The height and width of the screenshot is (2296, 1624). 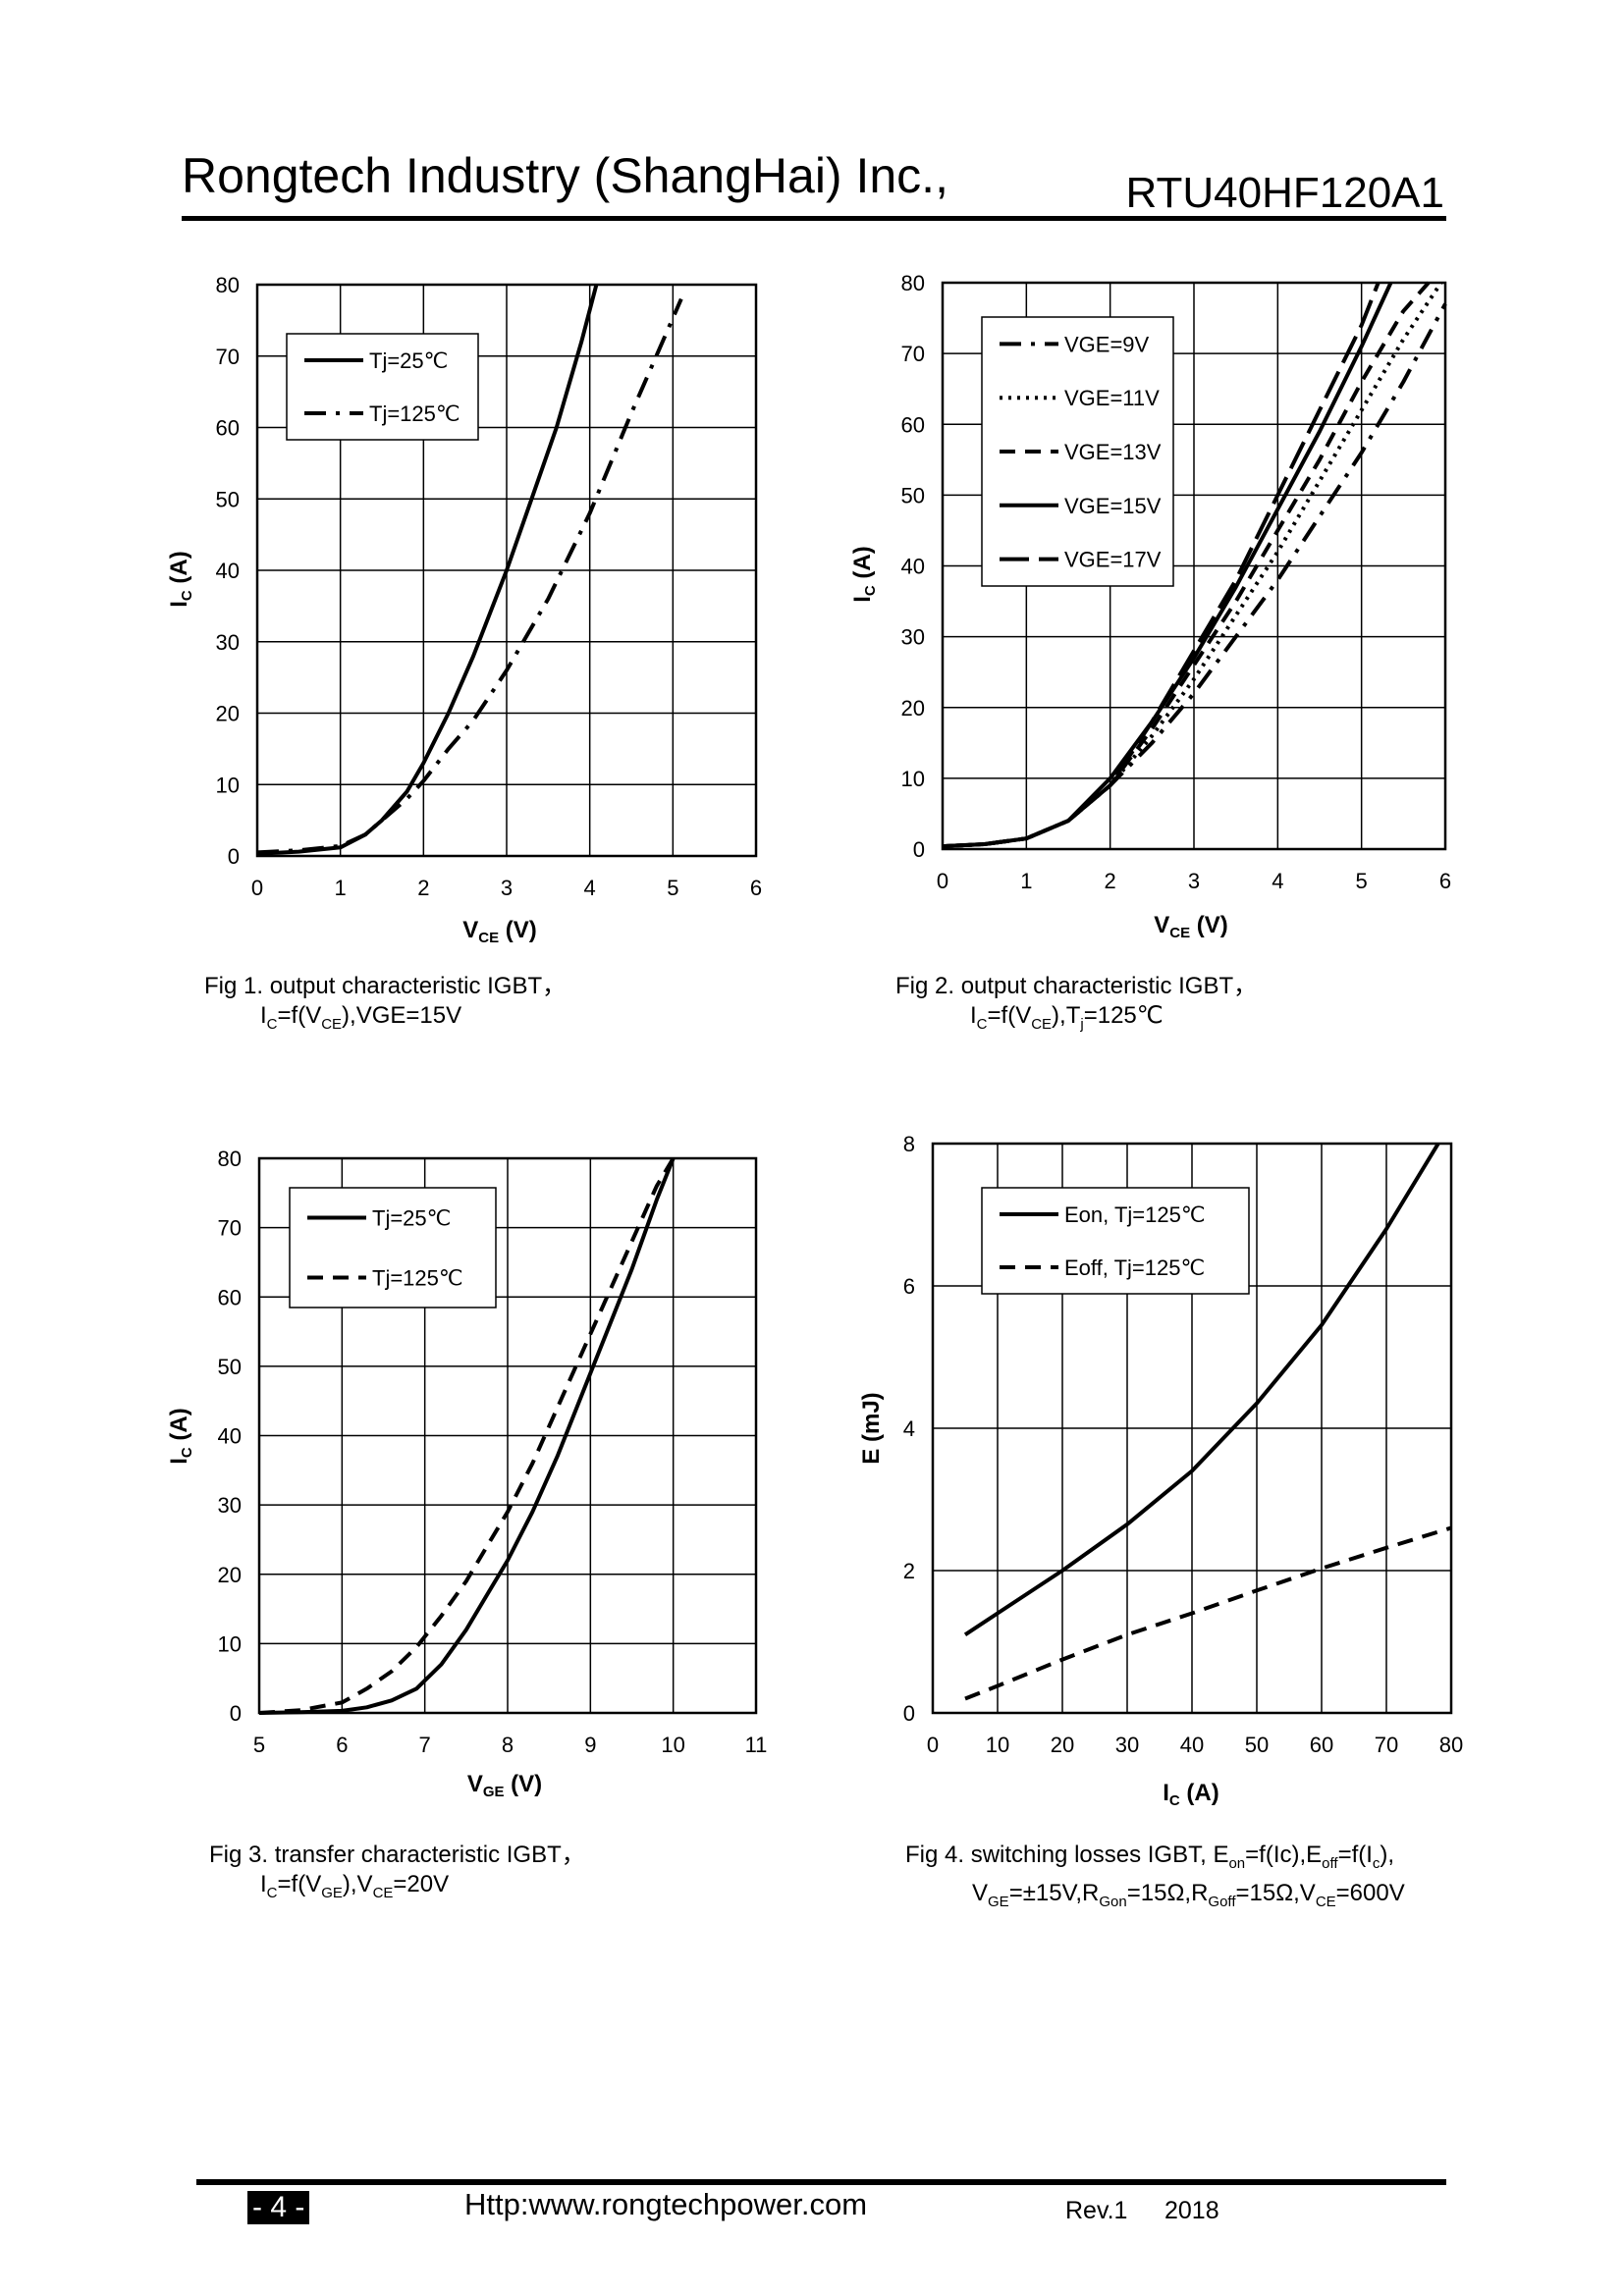 What do you see at coordinates (1277, 881) in the screenshot?
I see `fig2-xtick-label: 4` at bounding box center [1277, 881].